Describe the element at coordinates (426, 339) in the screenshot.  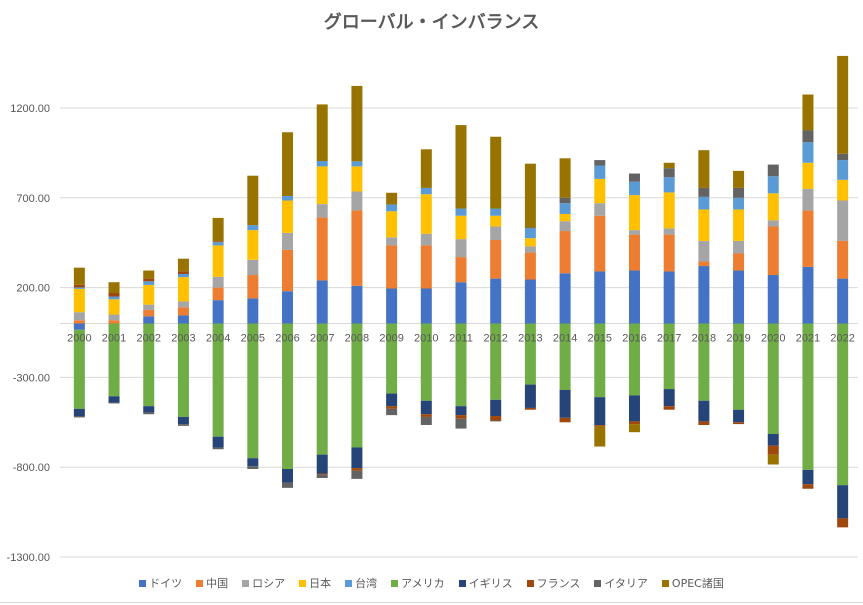
I see `x-tick-label: 2010` at that location.